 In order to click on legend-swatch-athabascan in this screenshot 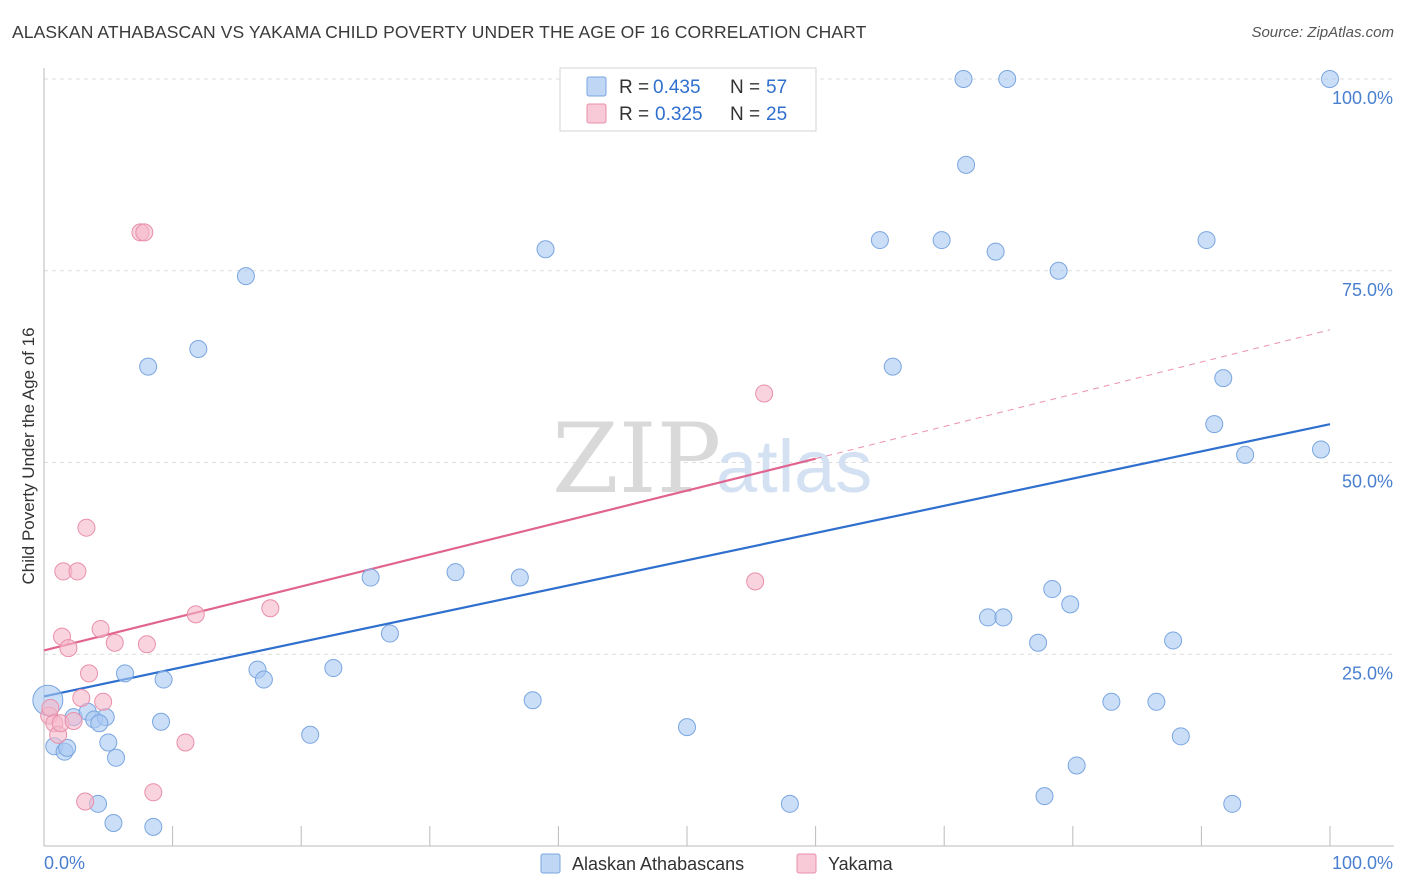, I will do `click(596, 86)`.